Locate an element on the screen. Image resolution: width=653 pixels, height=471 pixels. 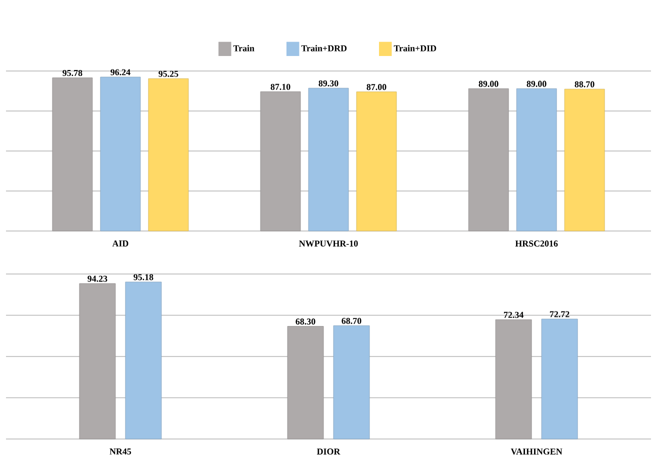
data-label: 89.30 is located at coordinates (328, 83).